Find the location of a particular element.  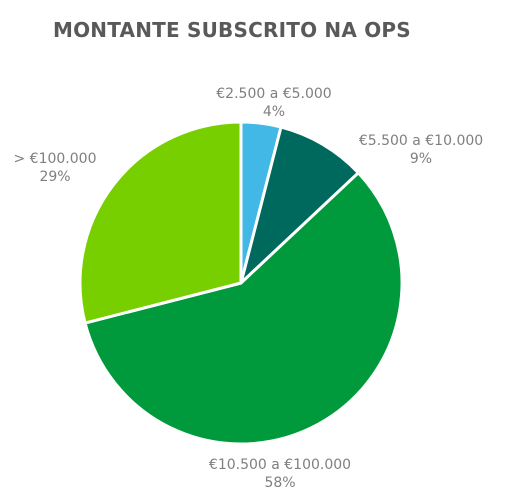

chart-title: MONTANTE SUBSCRITO NA OPS is located at coordinates (232, 30).